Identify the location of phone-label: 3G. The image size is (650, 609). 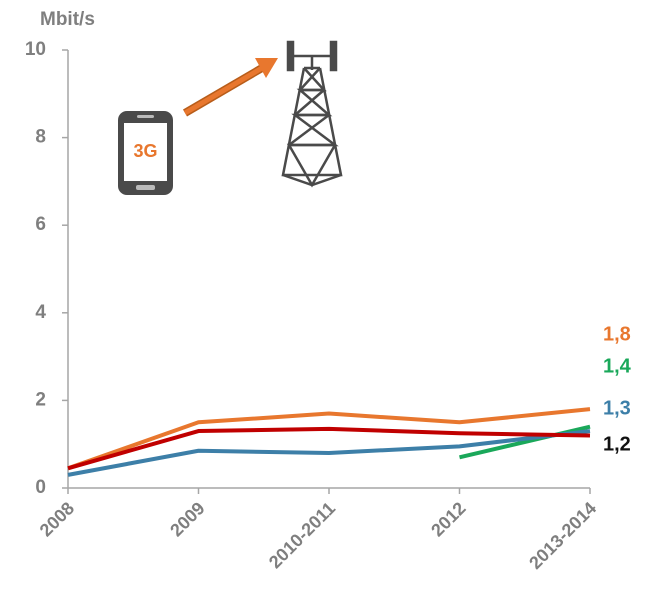
(145, 151).